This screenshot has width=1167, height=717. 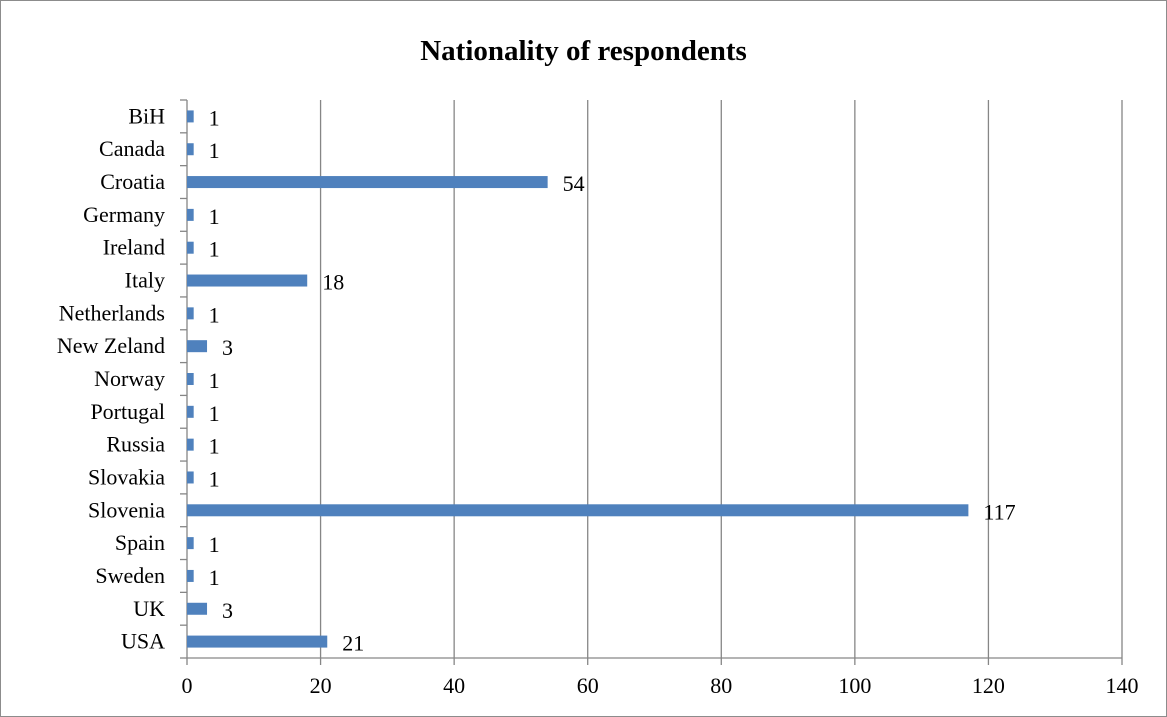 What do you see at coordinates (321, 685) in the screenshot?
I see `x-tick-label: 20` at bounding box center [321, 685].